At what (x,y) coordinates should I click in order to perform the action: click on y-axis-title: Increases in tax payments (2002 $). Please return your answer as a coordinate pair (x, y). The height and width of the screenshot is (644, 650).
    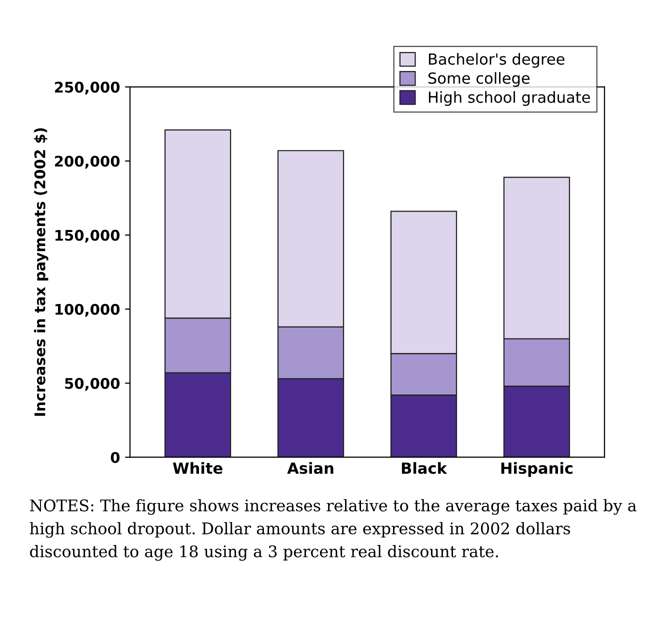
    Looking at the image, I should click on (41, 272).